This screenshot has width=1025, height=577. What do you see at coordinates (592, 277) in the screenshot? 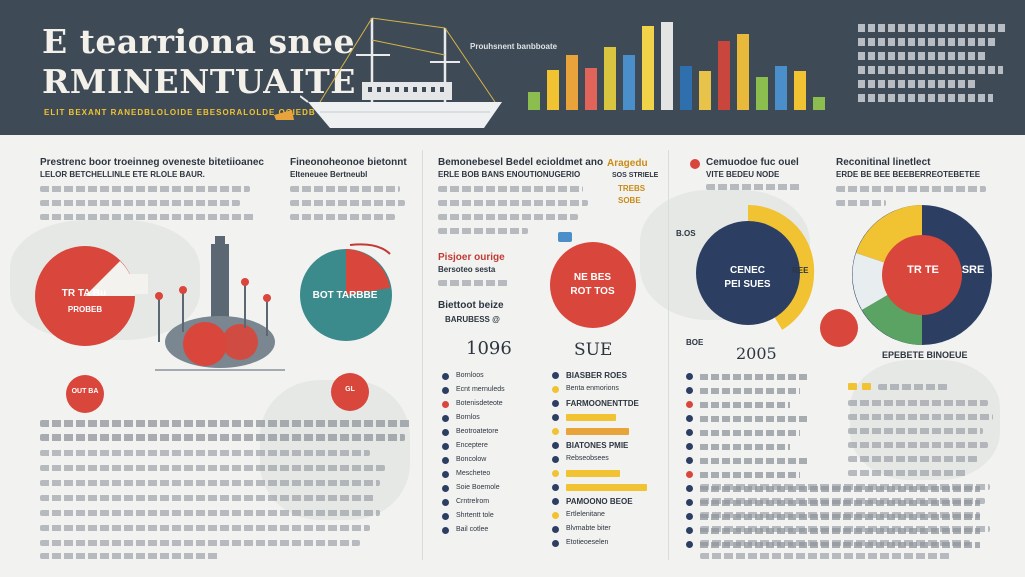
I see `panel4-circle-label: NE BES` at bounding box center [592, 277].